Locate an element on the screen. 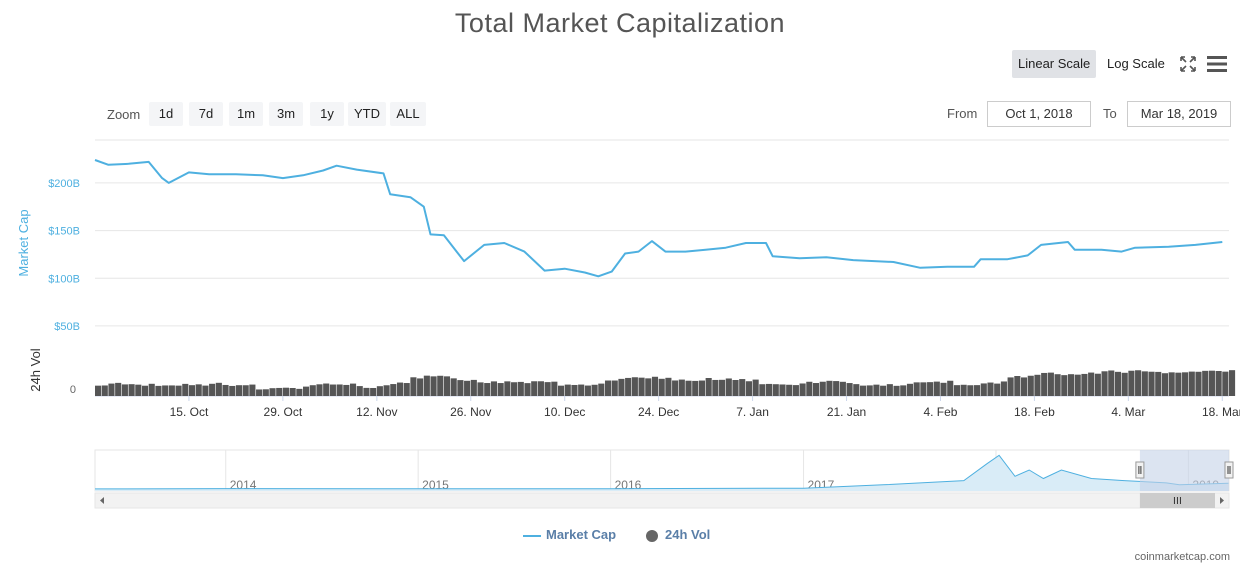  zoom-7d-button: 7d is located at coordinates (206, 114).